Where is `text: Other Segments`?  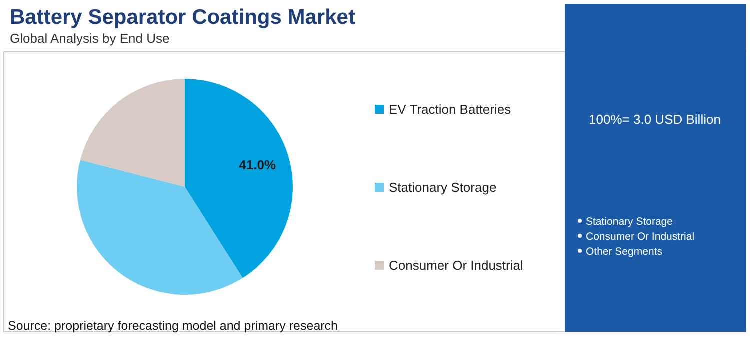
text: Other Segments is located at coordinates (624, 252).